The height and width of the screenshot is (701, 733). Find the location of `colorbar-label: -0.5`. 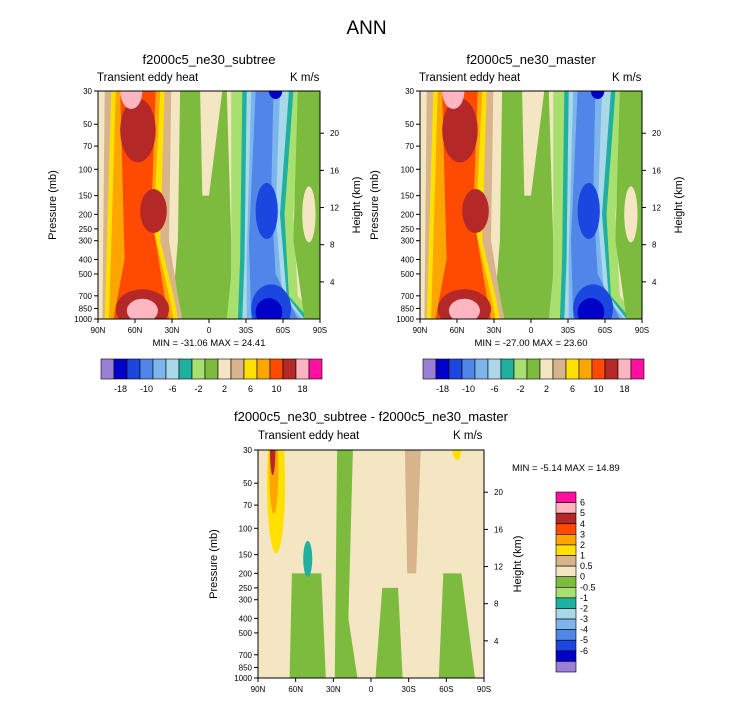

colorbar-label: -0.5 is located at coordinates (588, 587).